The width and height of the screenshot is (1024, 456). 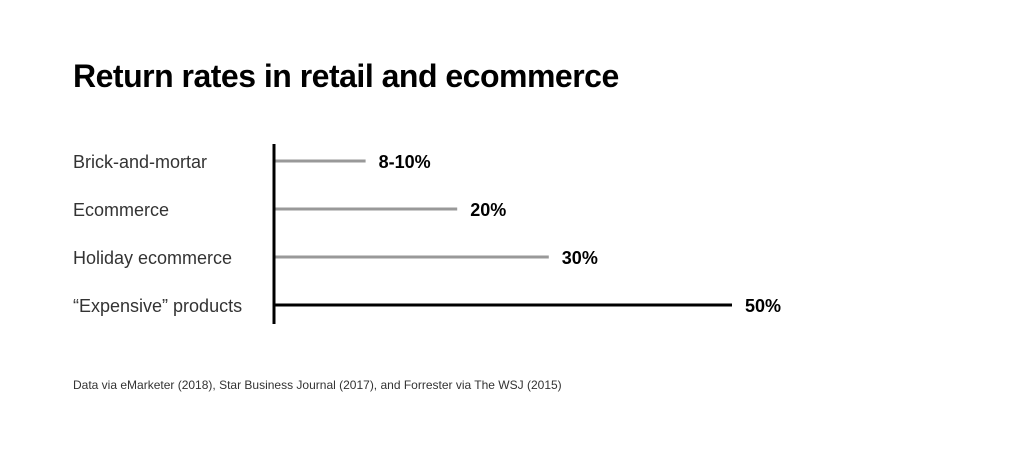 I want to click on category-label: “Expensive” products, so click(x=157, y=306).